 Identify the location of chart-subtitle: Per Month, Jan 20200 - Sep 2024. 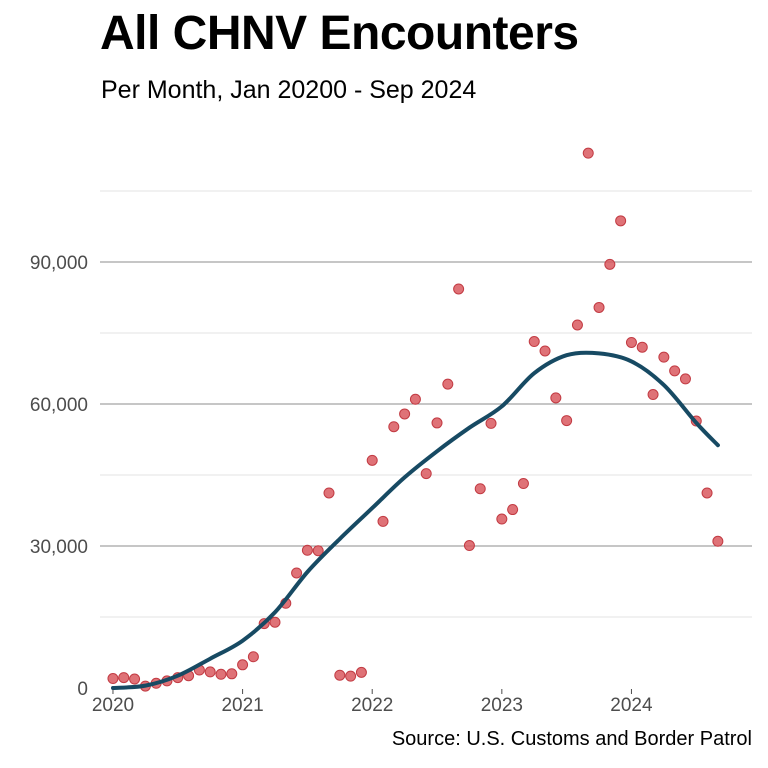
(289, 90).